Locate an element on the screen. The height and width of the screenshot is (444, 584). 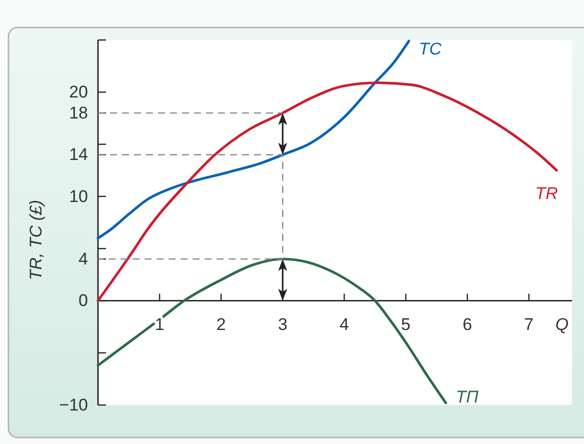
y-tick-label: 14 is located at coordinates (78, 154).